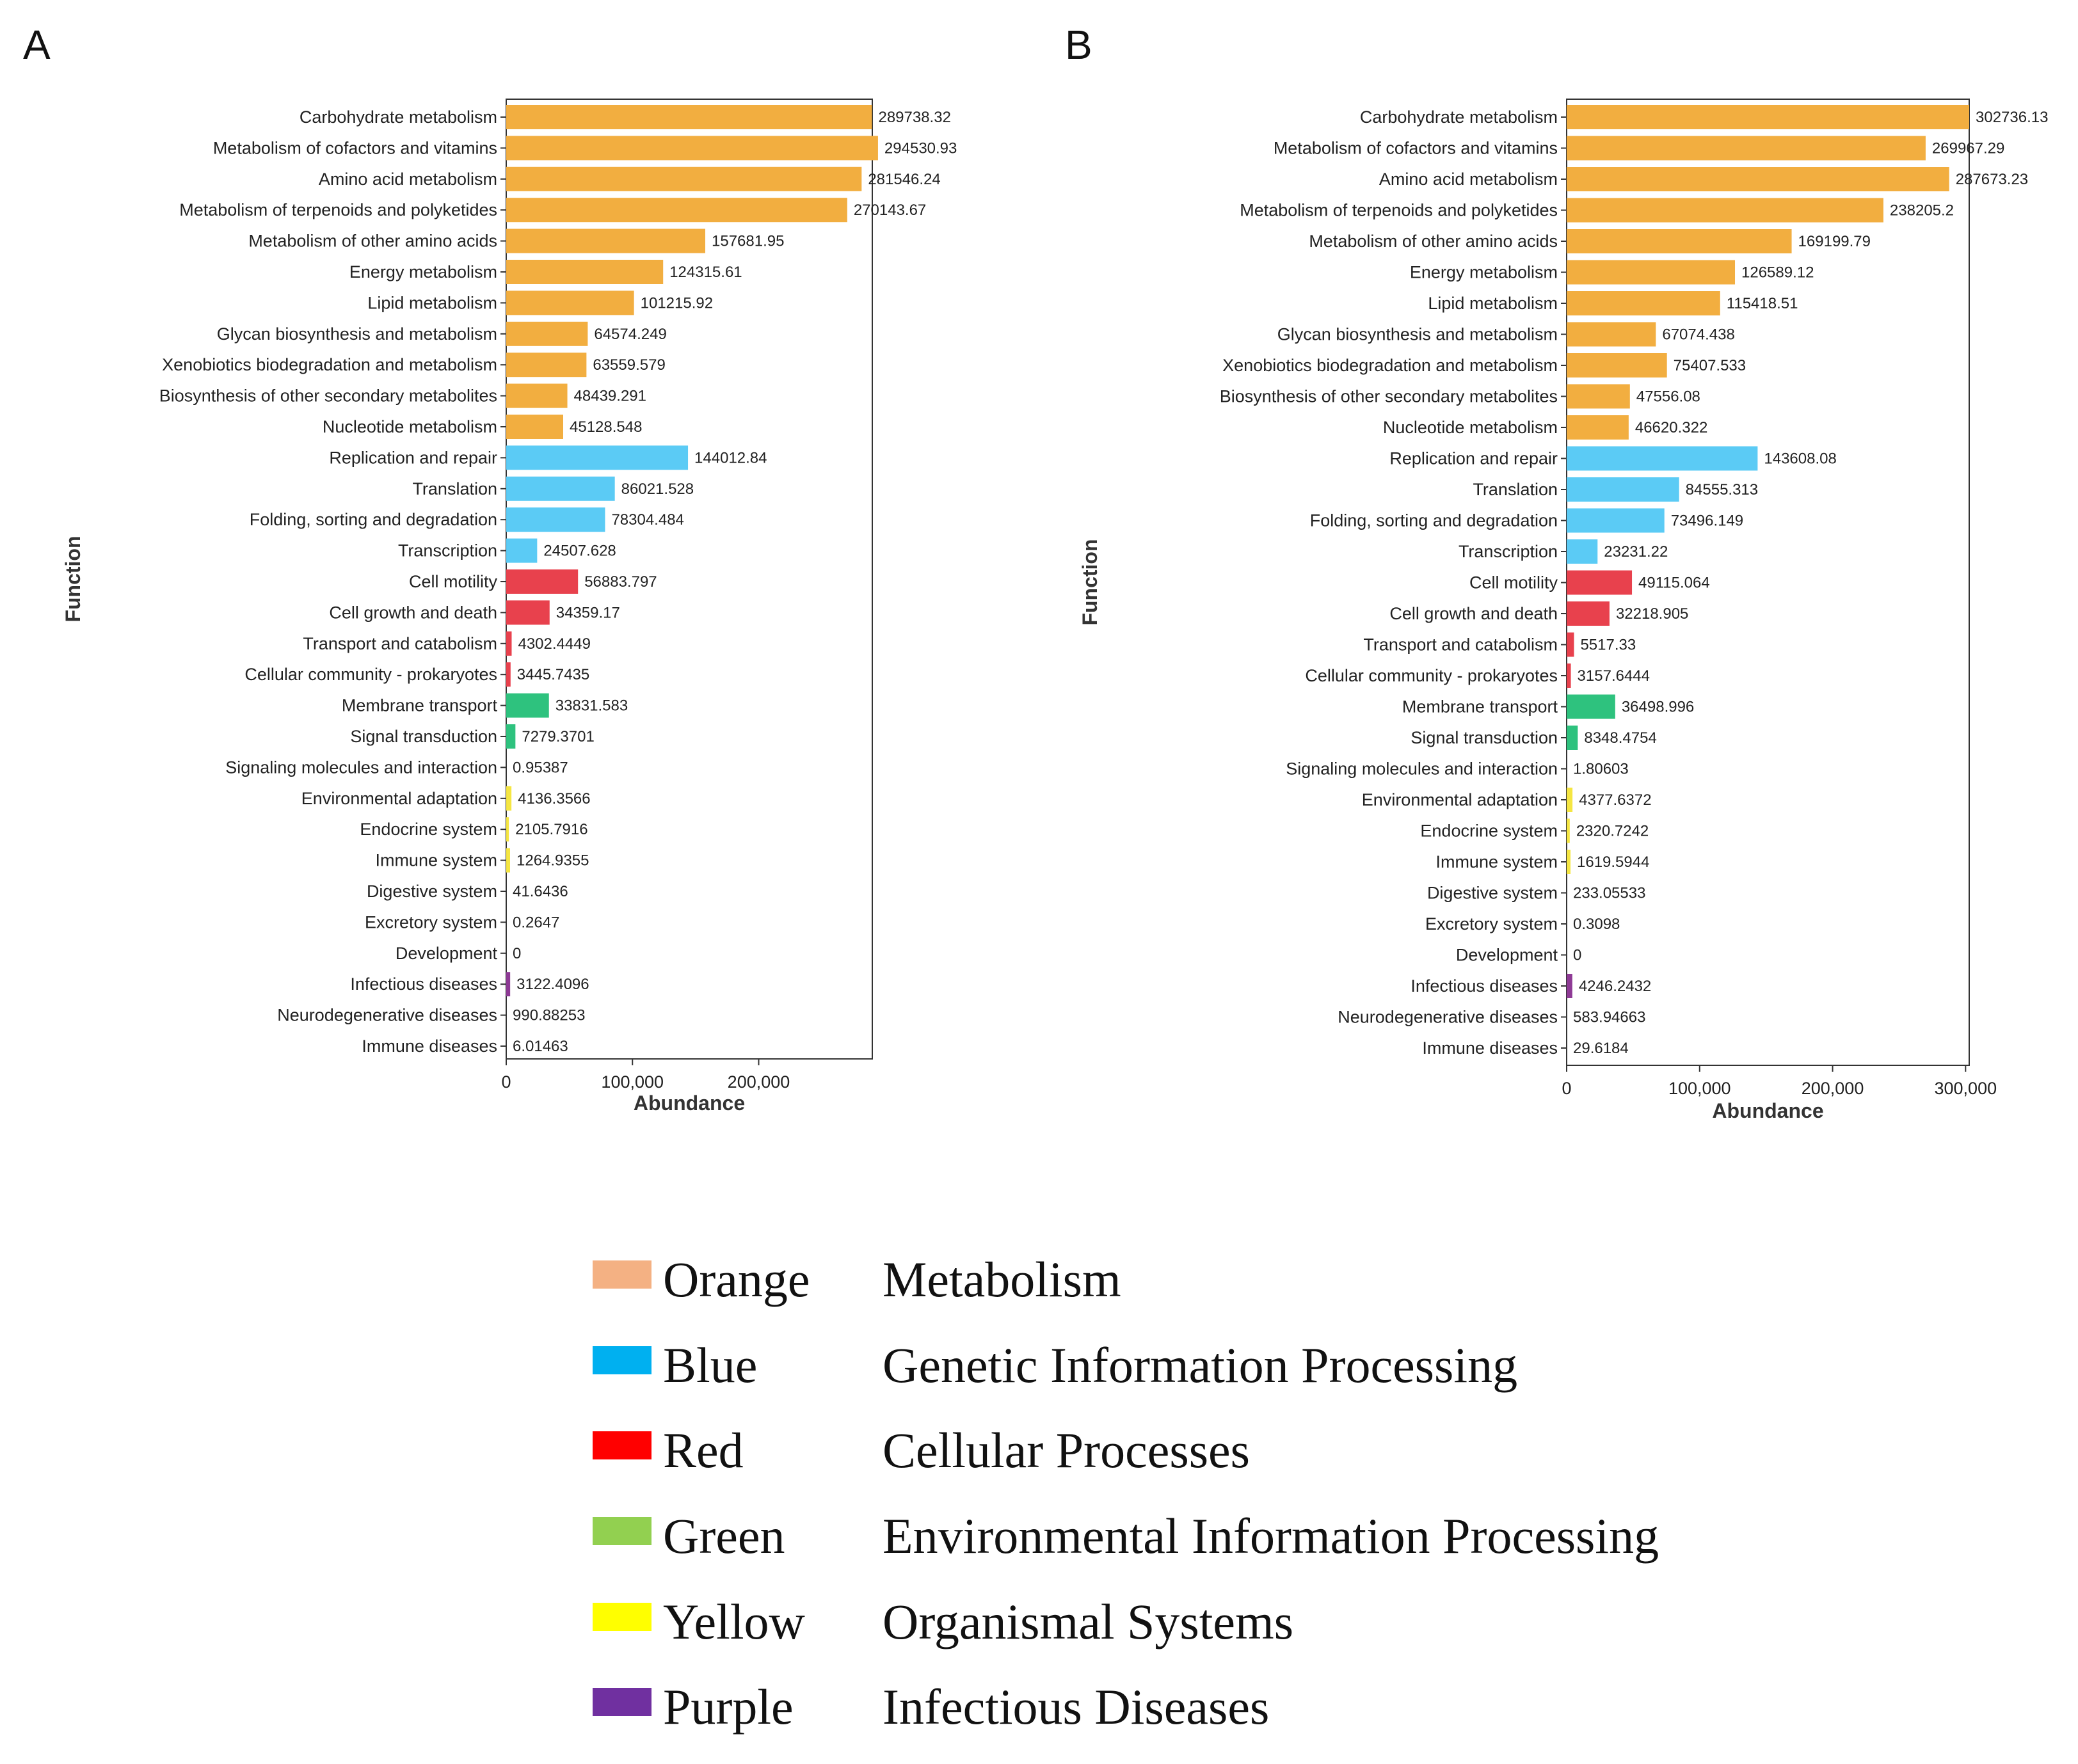  I want to click on bar-nucleotide-metabolism, so click(1598, 427).